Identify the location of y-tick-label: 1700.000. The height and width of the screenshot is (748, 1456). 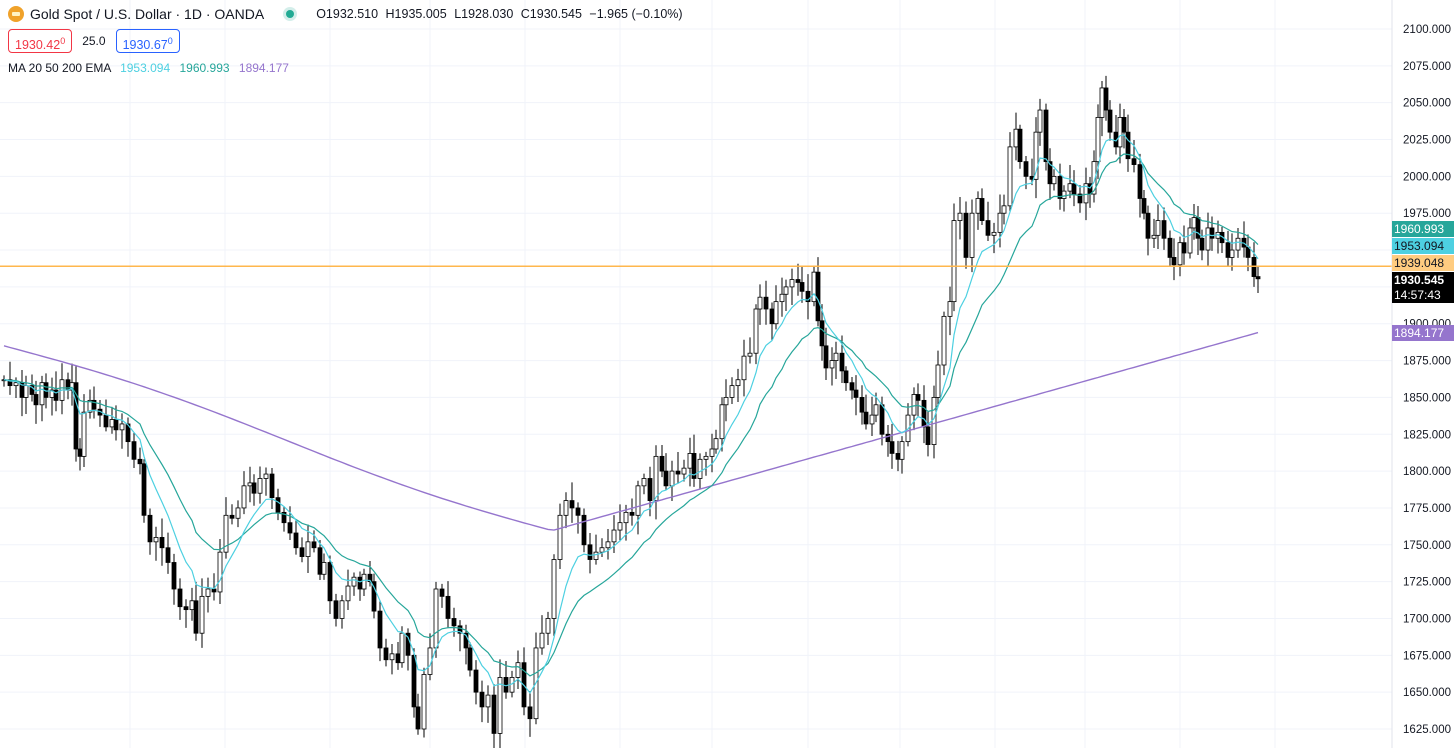
(1427, 619).